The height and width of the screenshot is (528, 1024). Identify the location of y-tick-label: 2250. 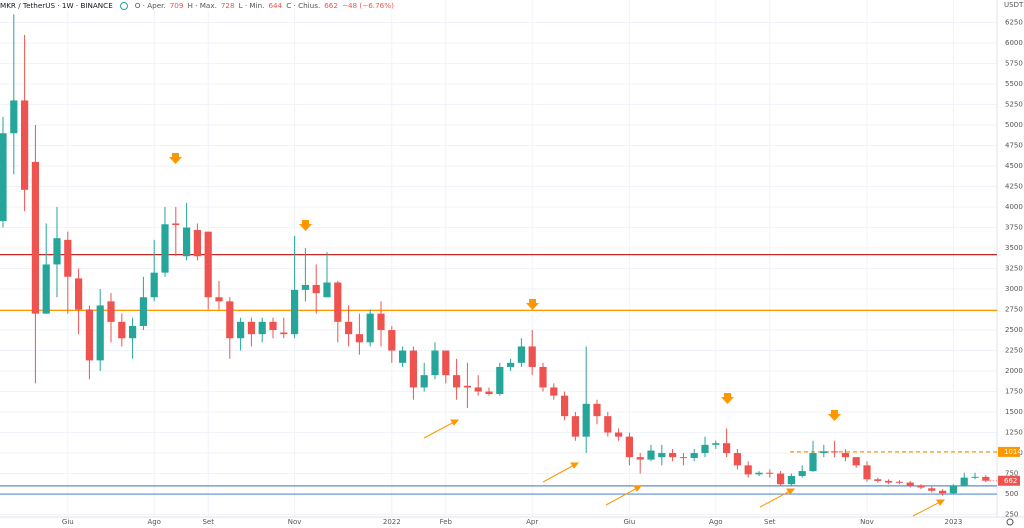
(1014, 351).